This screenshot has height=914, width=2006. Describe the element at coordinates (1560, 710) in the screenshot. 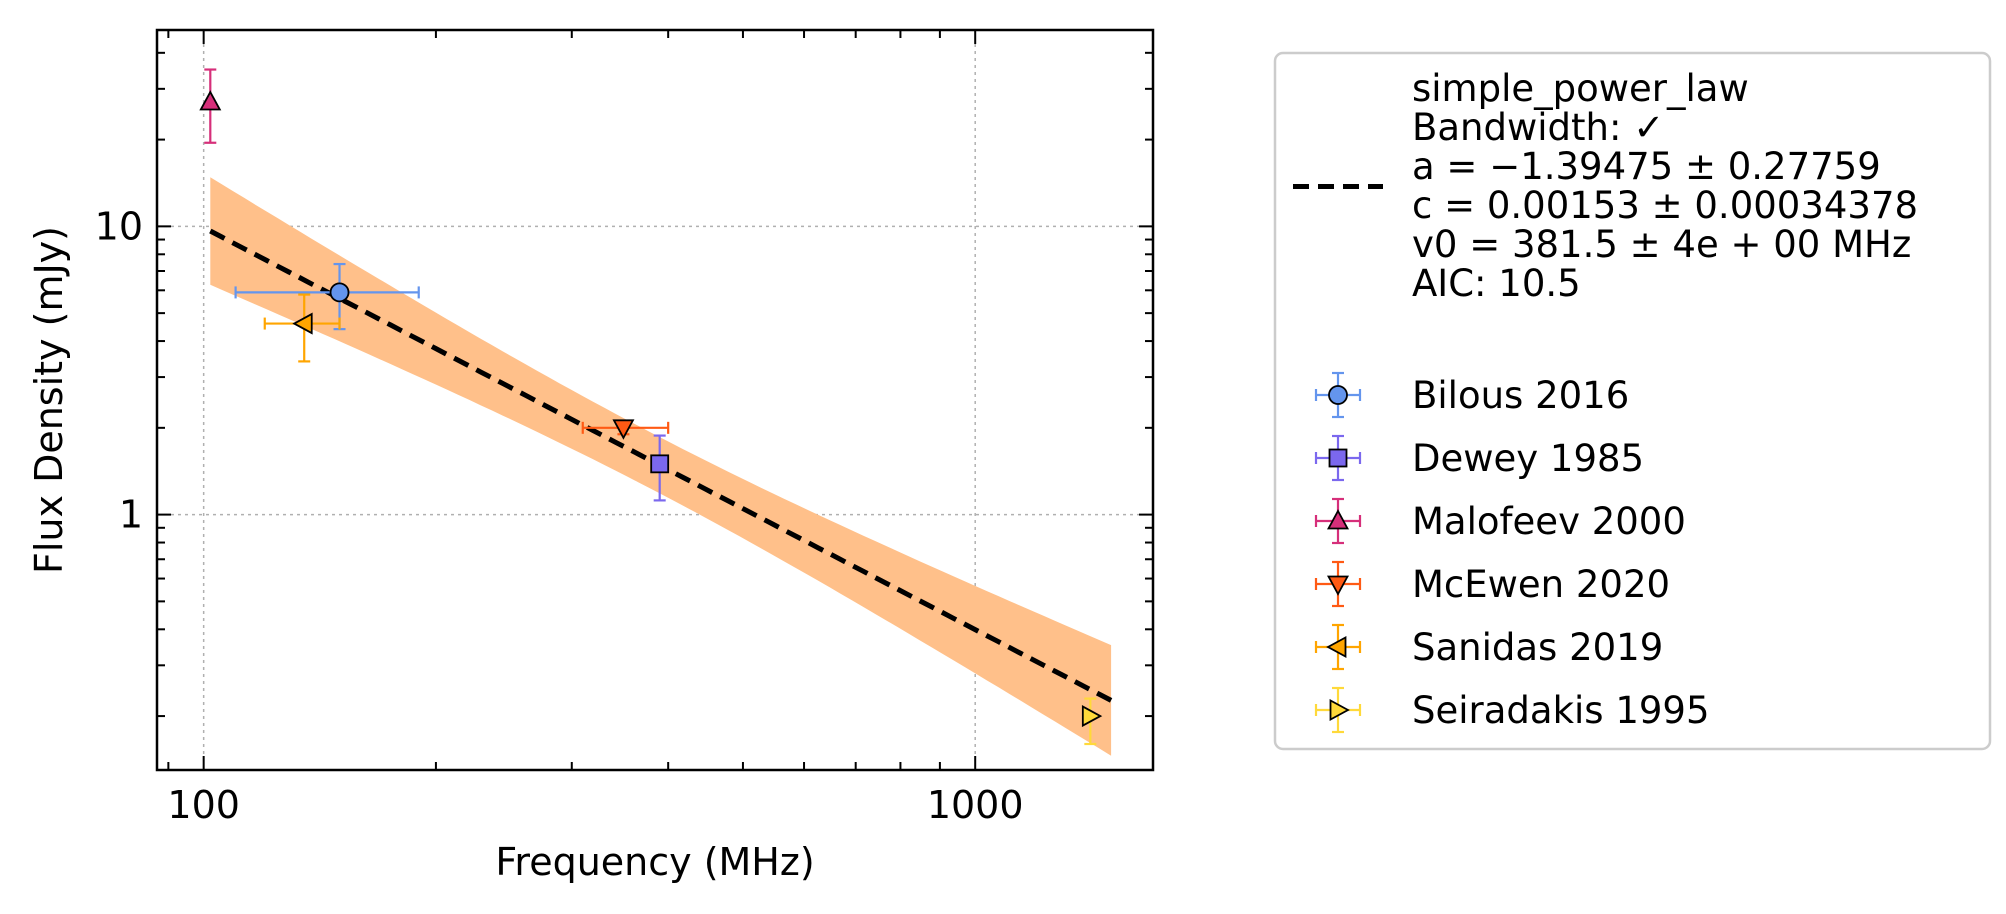

I see `legend-label: Seiradakis 1995` at that location.